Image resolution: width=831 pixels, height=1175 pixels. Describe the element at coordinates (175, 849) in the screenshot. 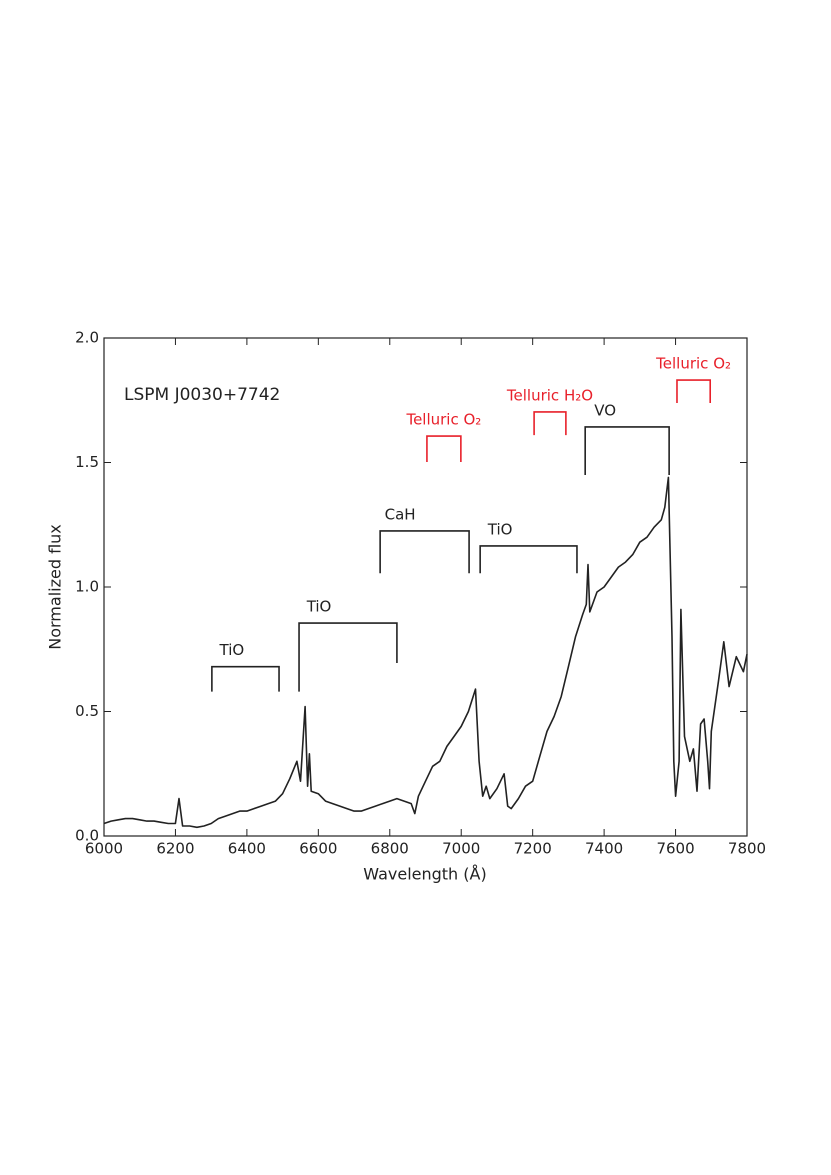

I see `x-tick-label: 6200` at that location.